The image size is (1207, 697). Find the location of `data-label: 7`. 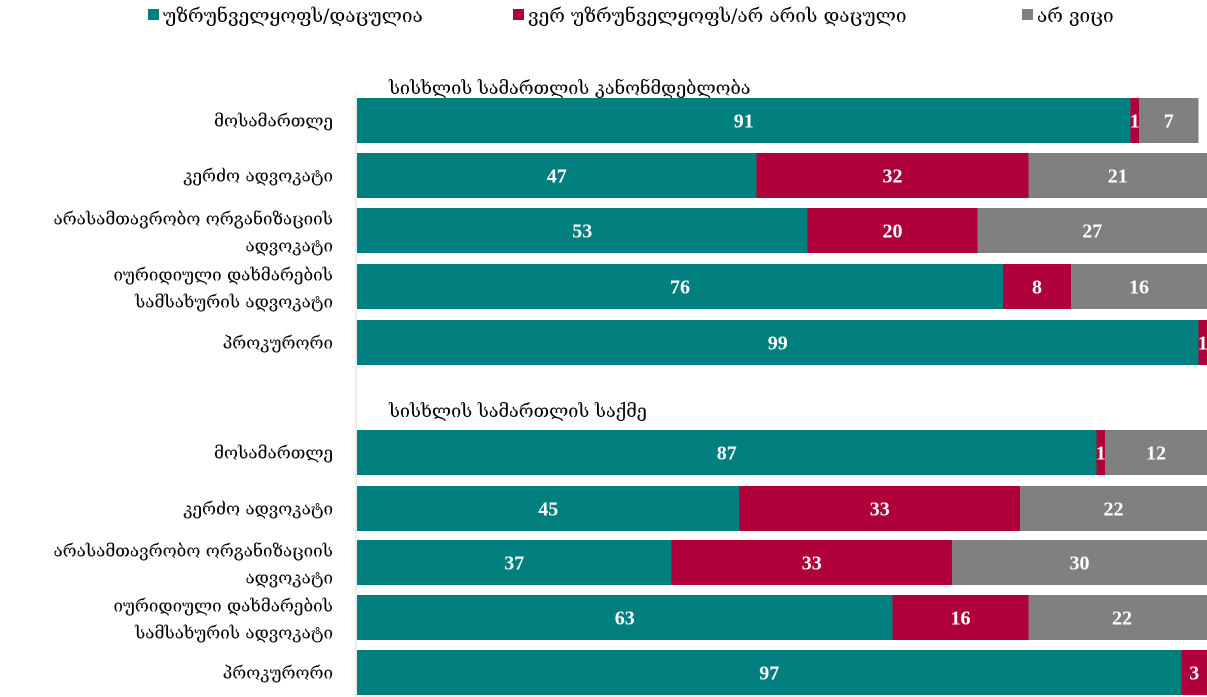

data-label: 7 is located at coordinates (1169, 122).